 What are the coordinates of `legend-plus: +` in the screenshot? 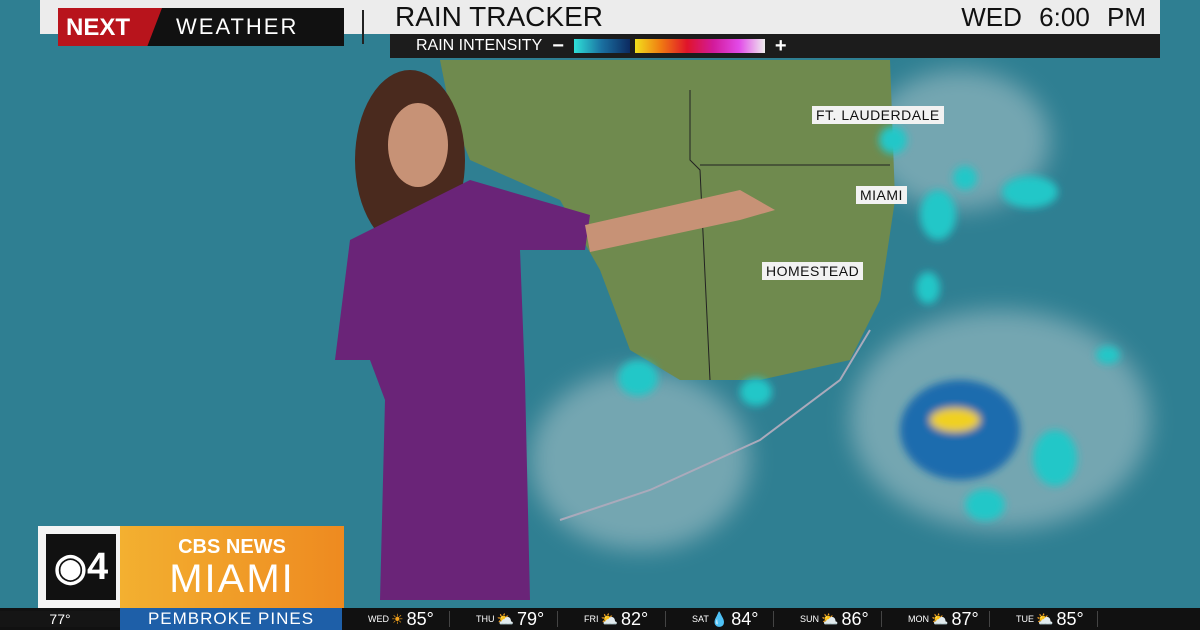 It's located at (780, 45).